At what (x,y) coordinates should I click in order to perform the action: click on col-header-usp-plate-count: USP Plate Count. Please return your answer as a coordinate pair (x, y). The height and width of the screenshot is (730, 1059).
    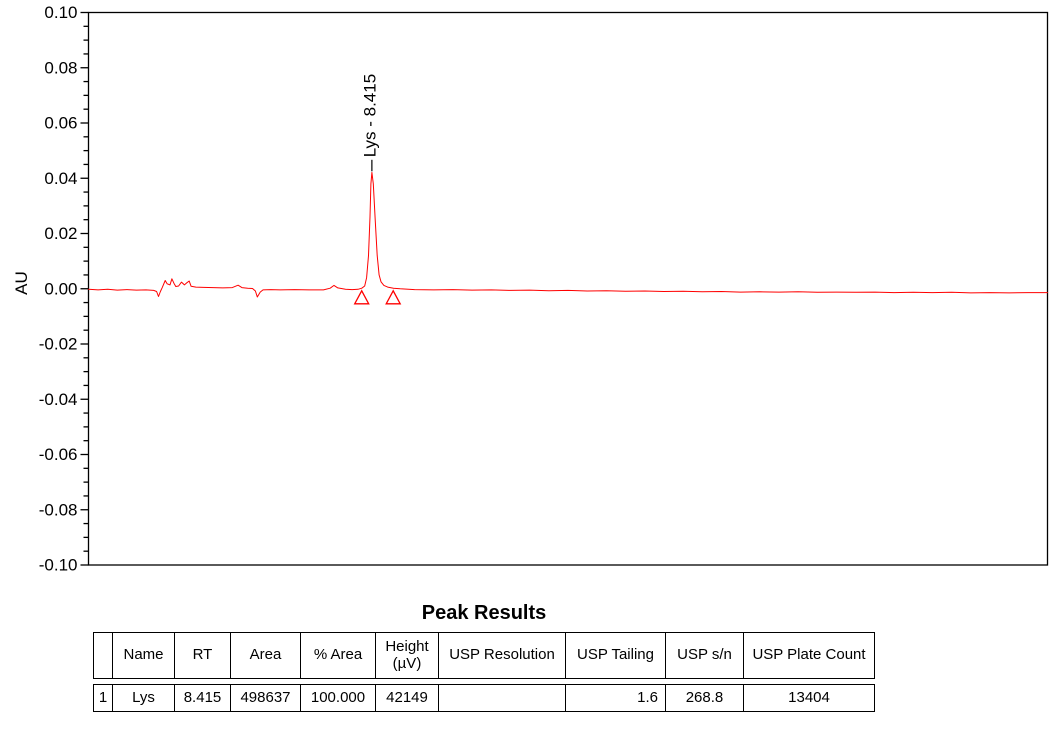
    Looking at the image, I should click on (809, 655).